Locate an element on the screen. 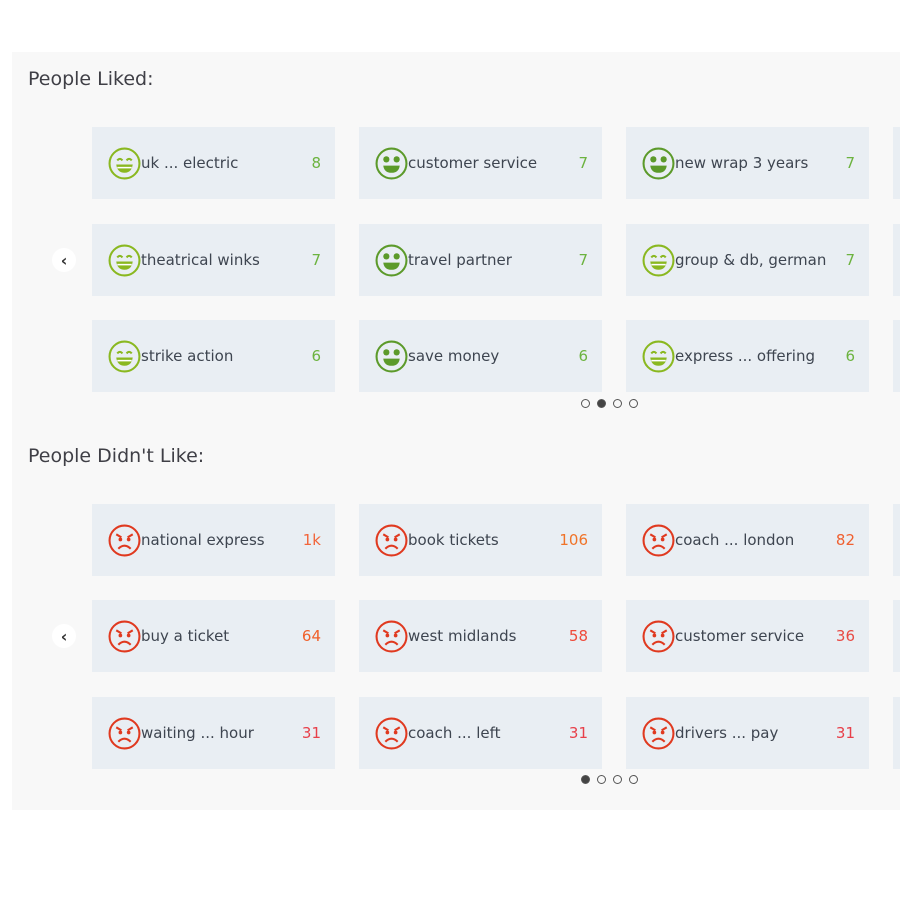  topic-card: group & db, german 7 is located at coordinates (747, 260).